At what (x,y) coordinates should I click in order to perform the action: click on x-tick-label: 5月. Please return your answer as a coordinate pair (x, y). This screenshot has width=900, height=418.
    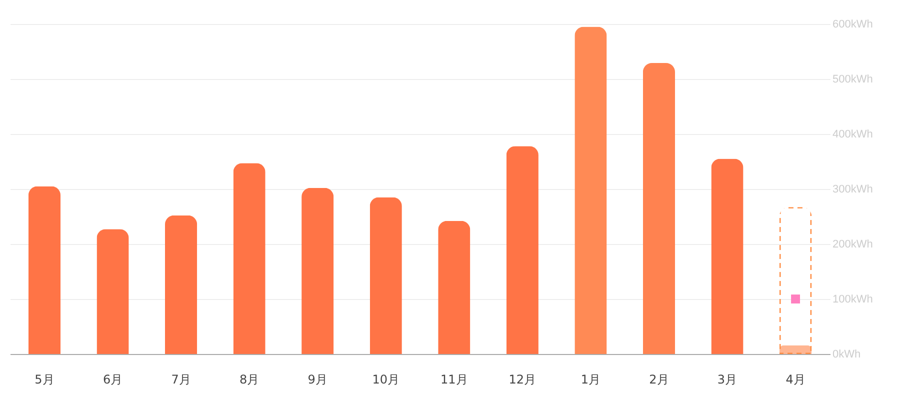
    Looking at the image, I should click on (44, 379).